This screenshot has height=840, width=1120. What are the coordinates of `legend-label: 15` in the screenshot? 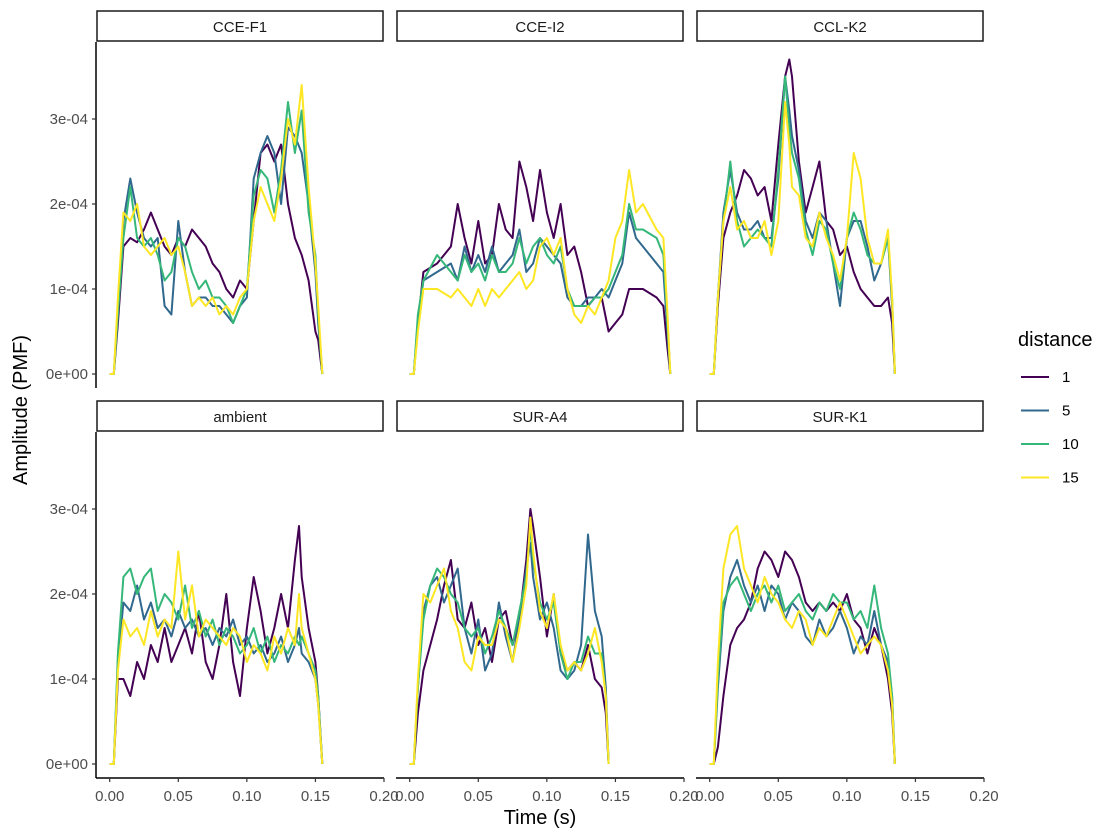 It's located at (1070, 478).